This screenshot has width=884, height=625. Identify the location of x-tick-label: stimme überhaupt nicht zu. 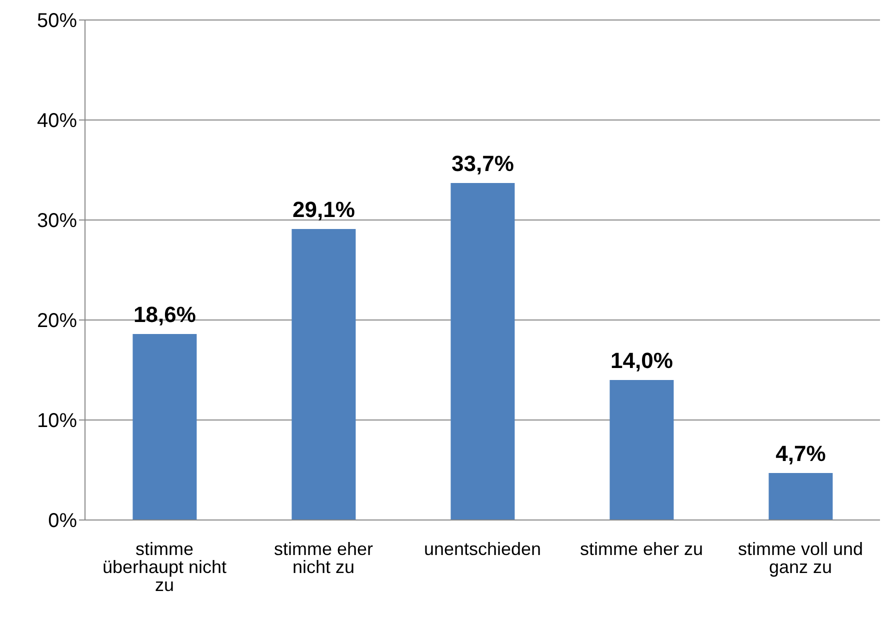
(164, 566).